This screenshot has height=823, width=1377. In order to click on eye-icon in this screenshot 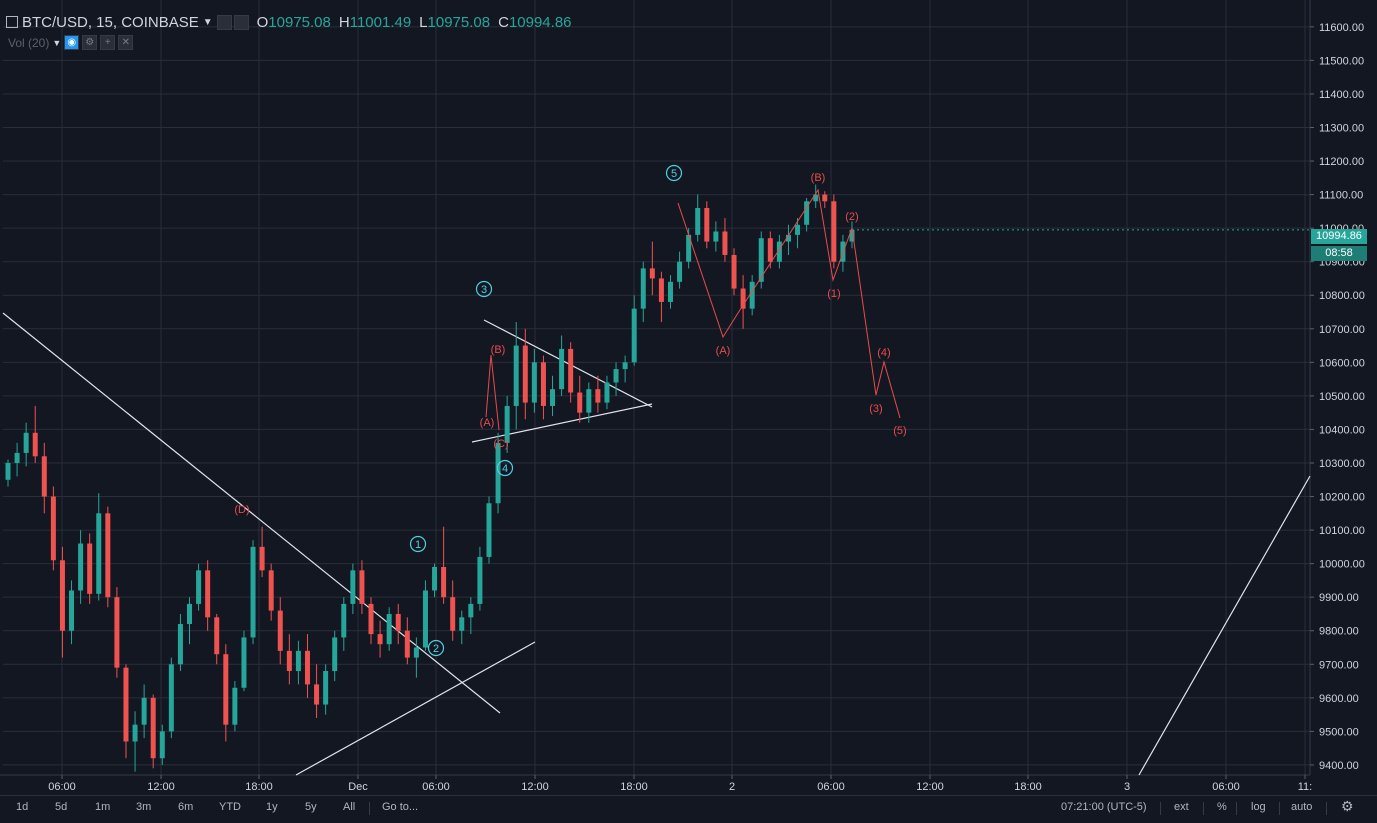, I will do `click(241, 22)`.